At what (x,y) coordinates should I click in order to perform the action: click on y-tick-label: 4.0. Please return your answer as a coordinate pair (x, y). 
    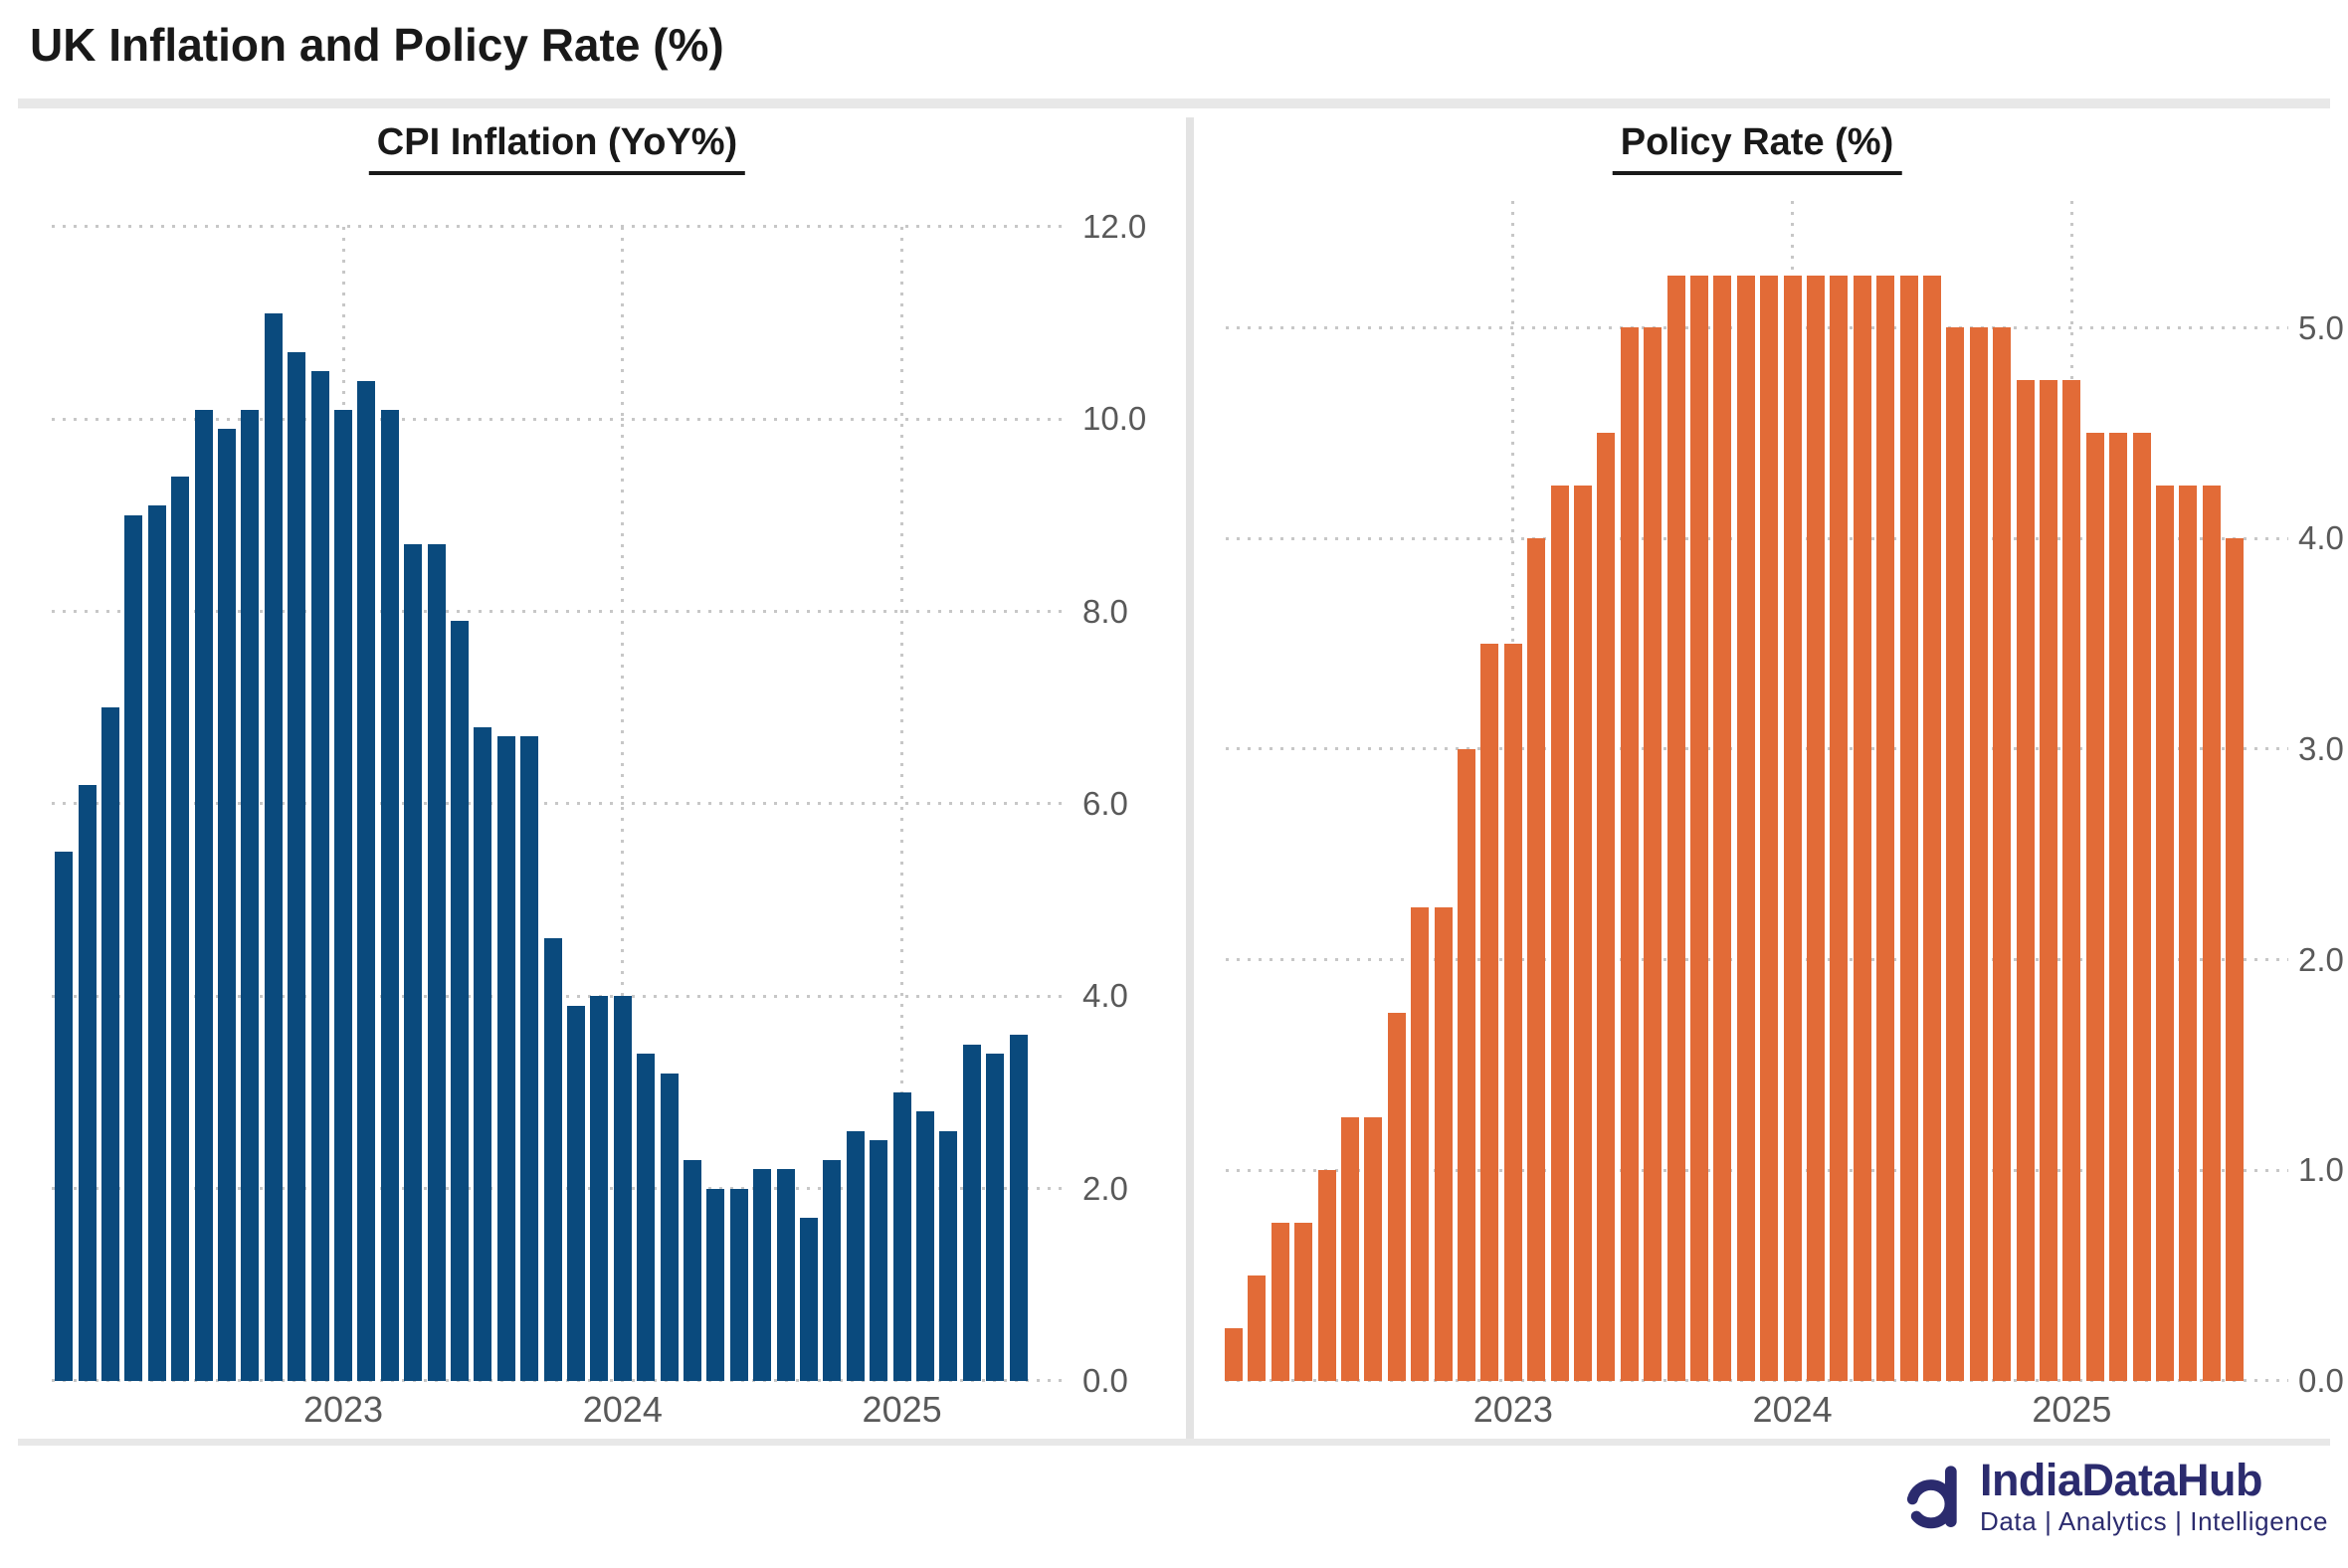
    Looking at the image, I should click on (1105, 996).